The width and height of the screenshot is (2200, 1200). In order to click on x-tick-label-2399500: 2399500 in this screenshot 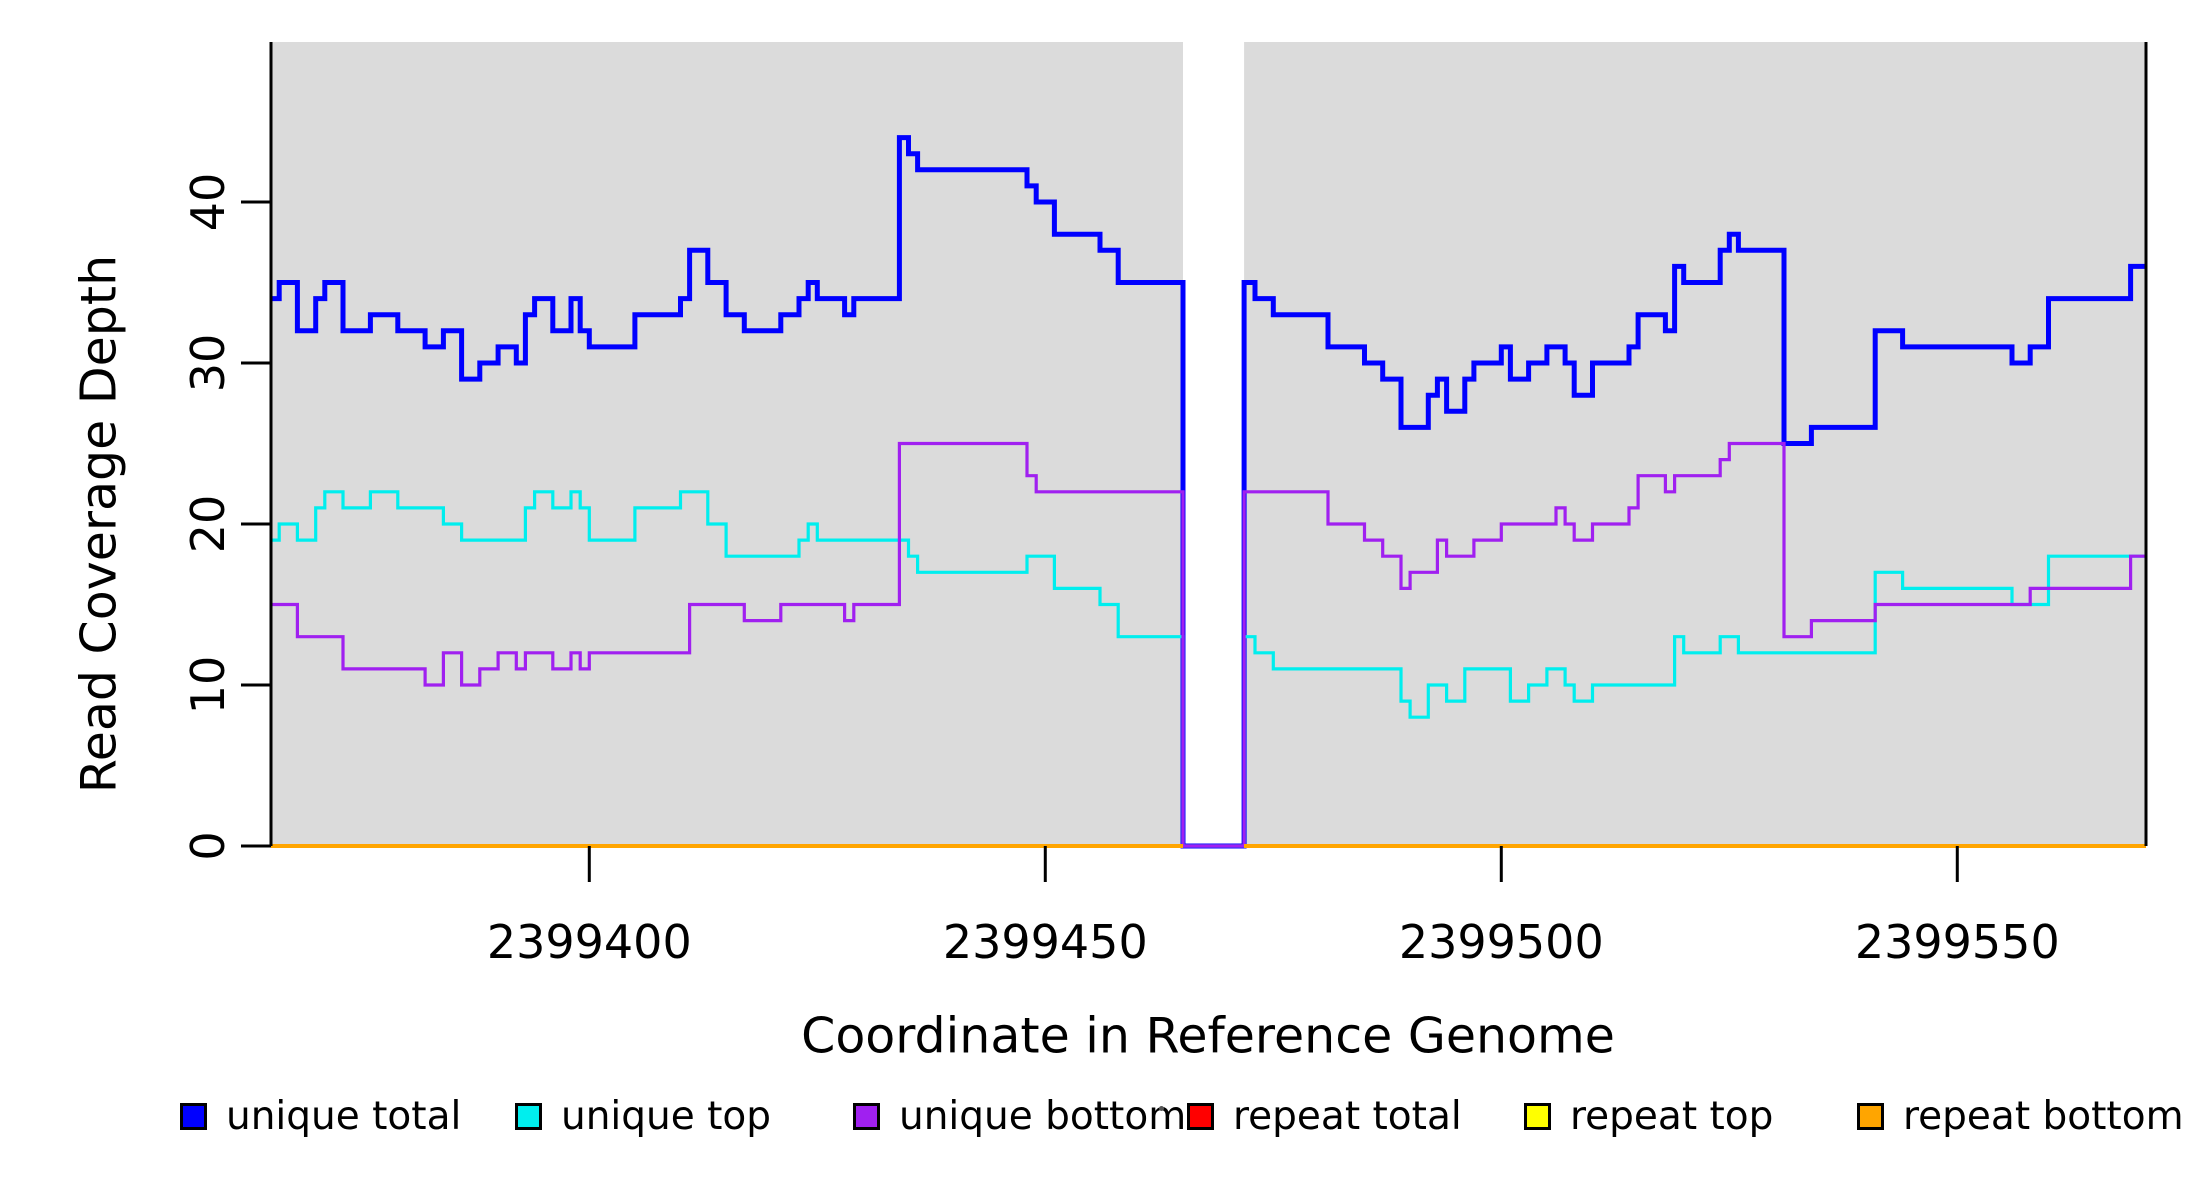, I will do `click(1501, 942)`.